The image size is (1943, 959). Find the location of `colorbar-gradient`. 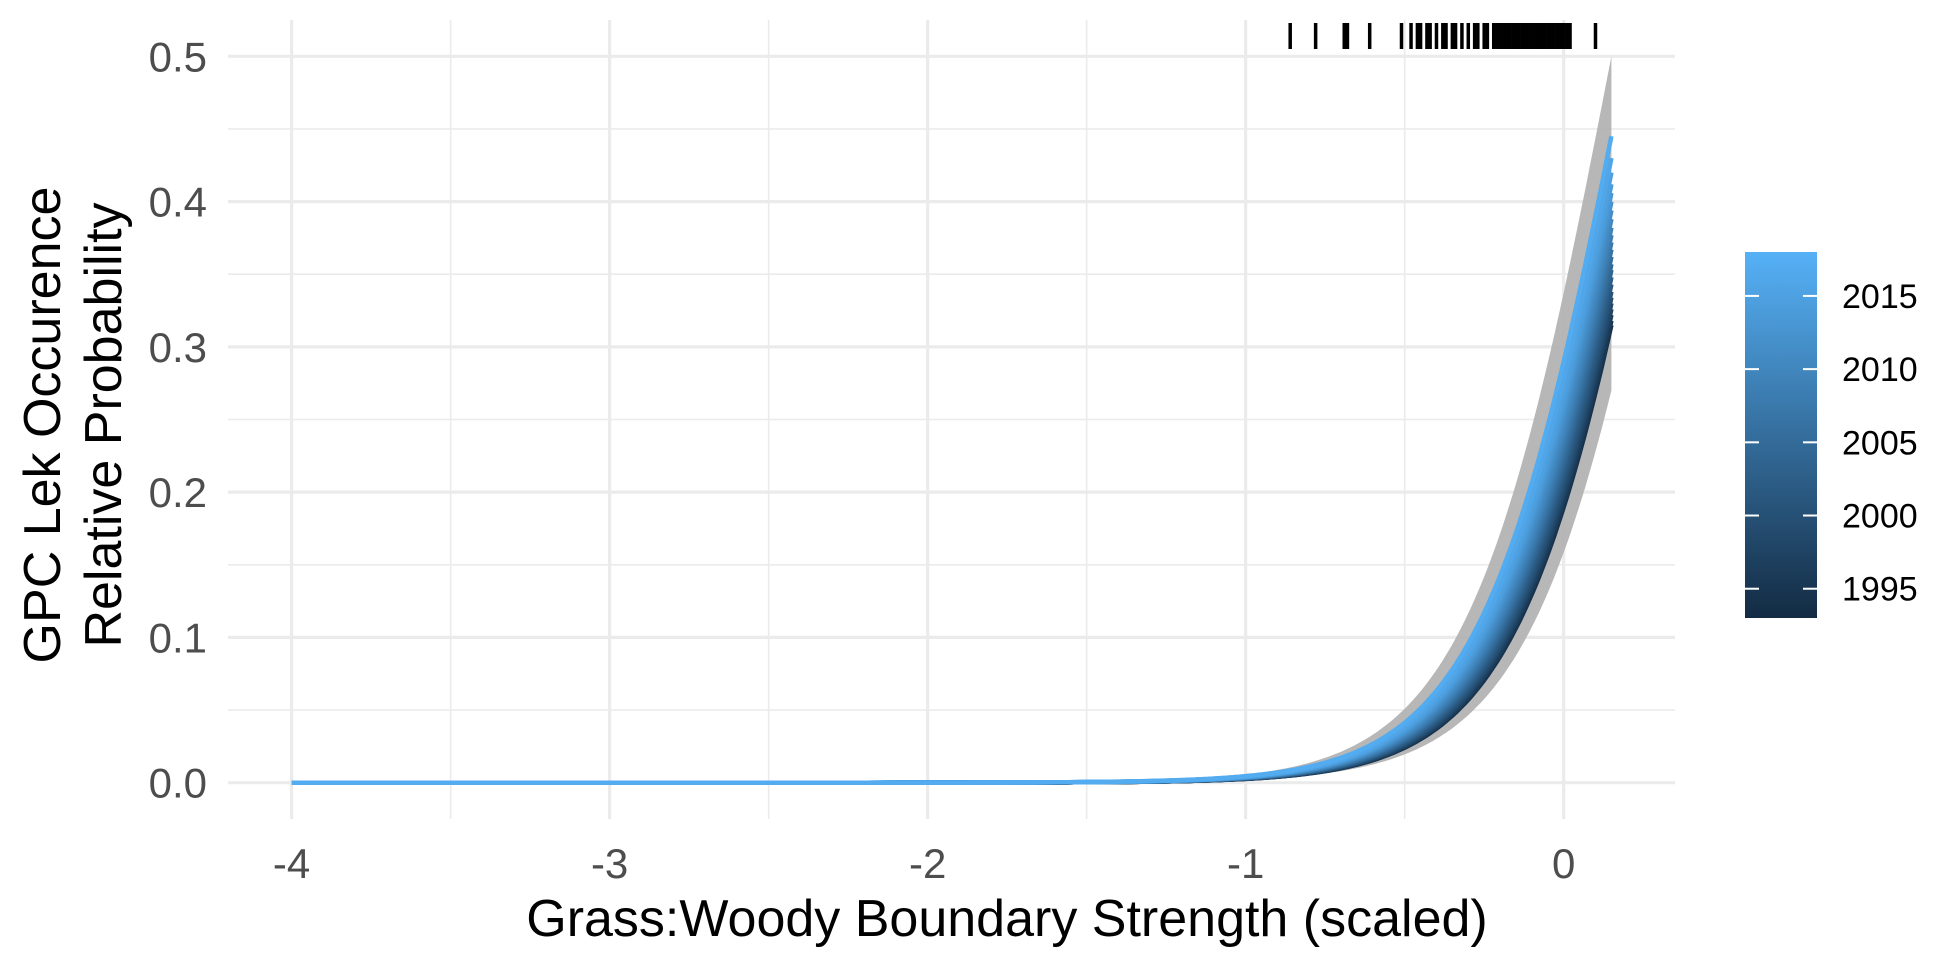

colorbar-gradient is located at coordinates (1781, 435).